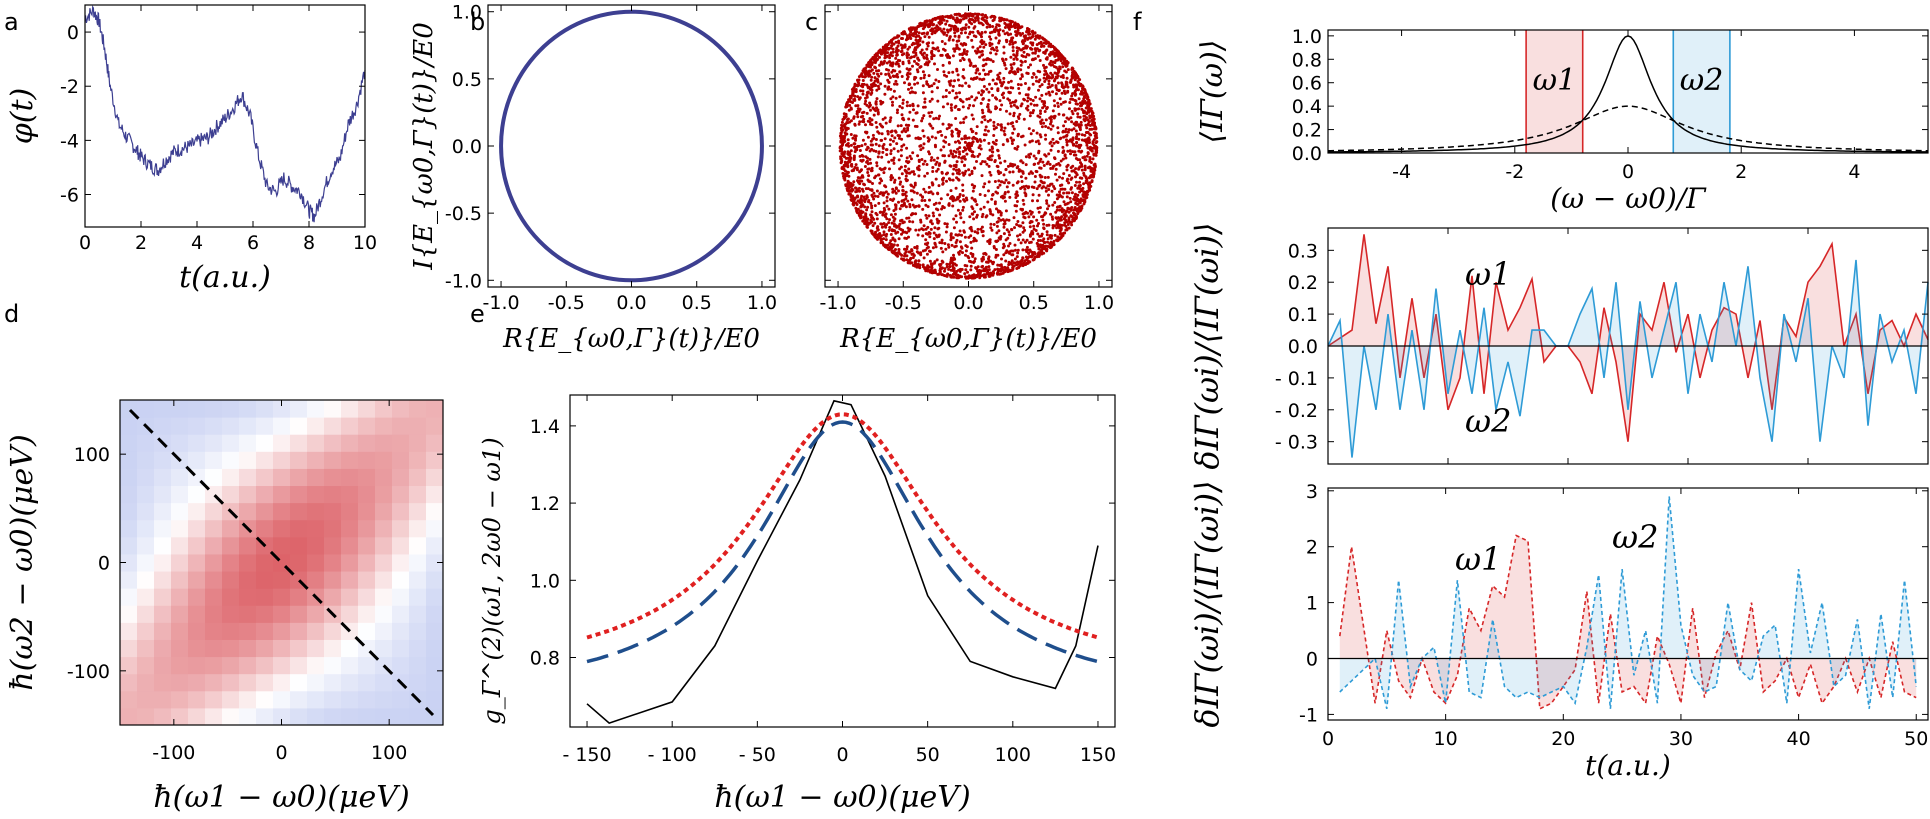 This screenshot has height=819, width=1930. What do you see at coordinates (1137, 22) in the screenshot?
I see `panel-label-f: f` at bounding box center [1137, 22].